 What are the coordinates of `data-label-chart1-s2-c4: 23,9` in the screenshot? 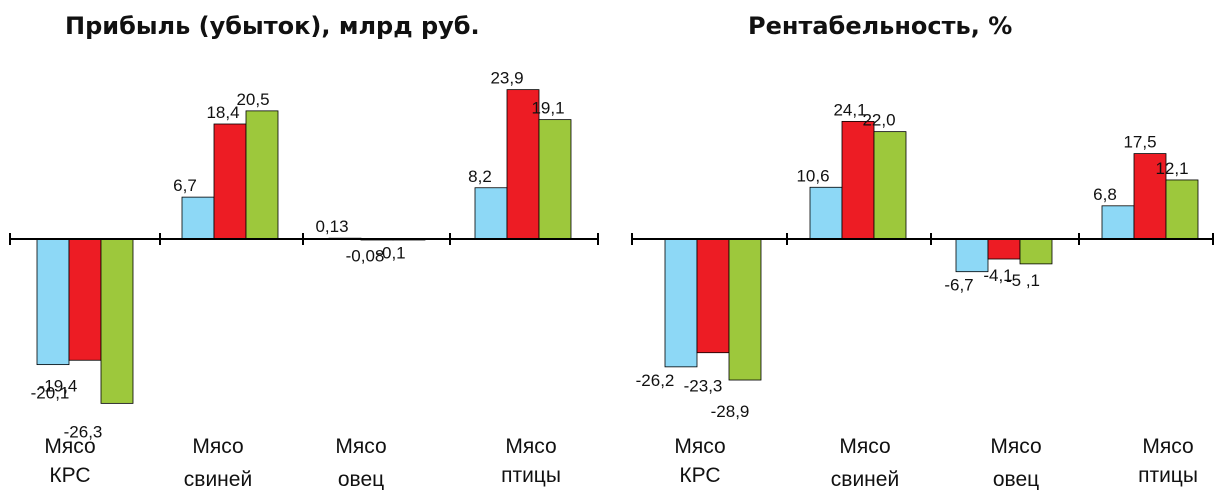 It's located at (506, 78).